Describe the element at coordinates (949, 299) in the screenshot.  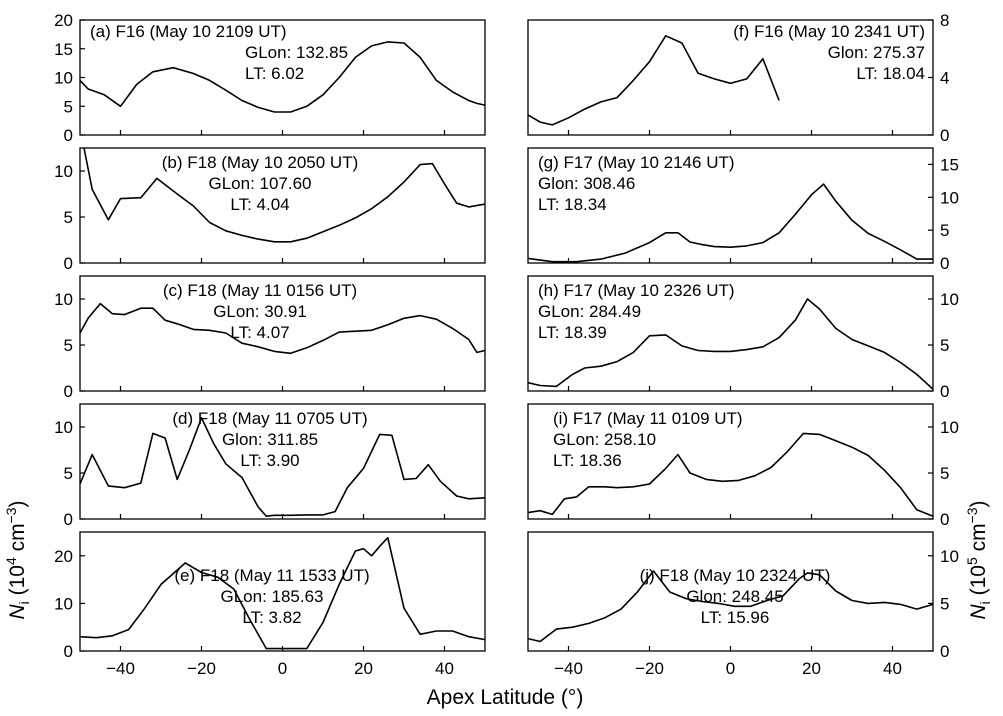
I see `y-tick-label-h-10: 10` at that location.